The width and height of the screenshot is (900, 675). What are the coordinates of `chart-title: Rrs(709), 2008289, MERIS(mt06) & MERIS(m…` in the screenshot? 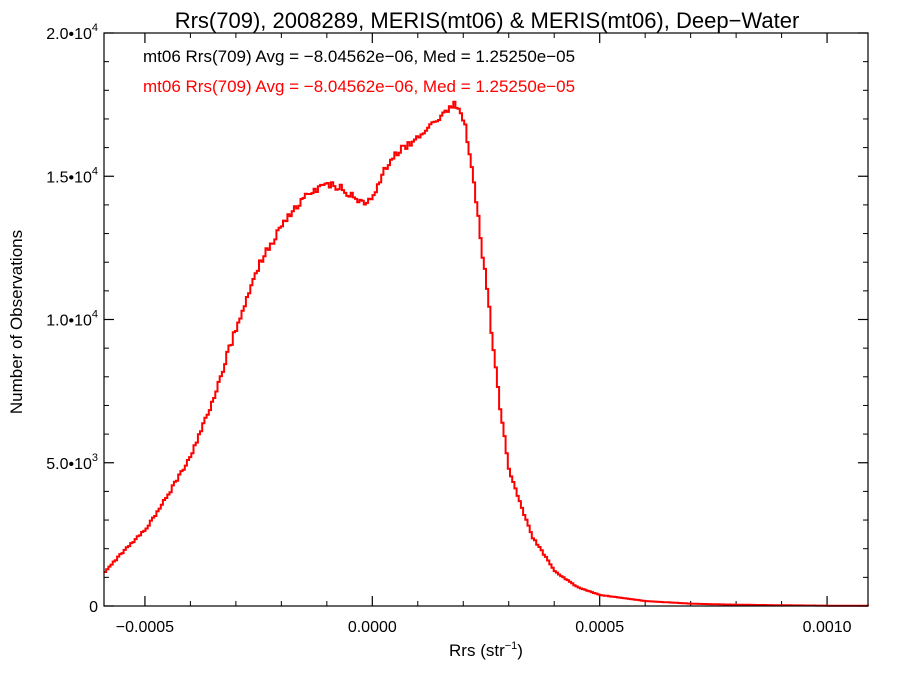 It's located at (487, 20).